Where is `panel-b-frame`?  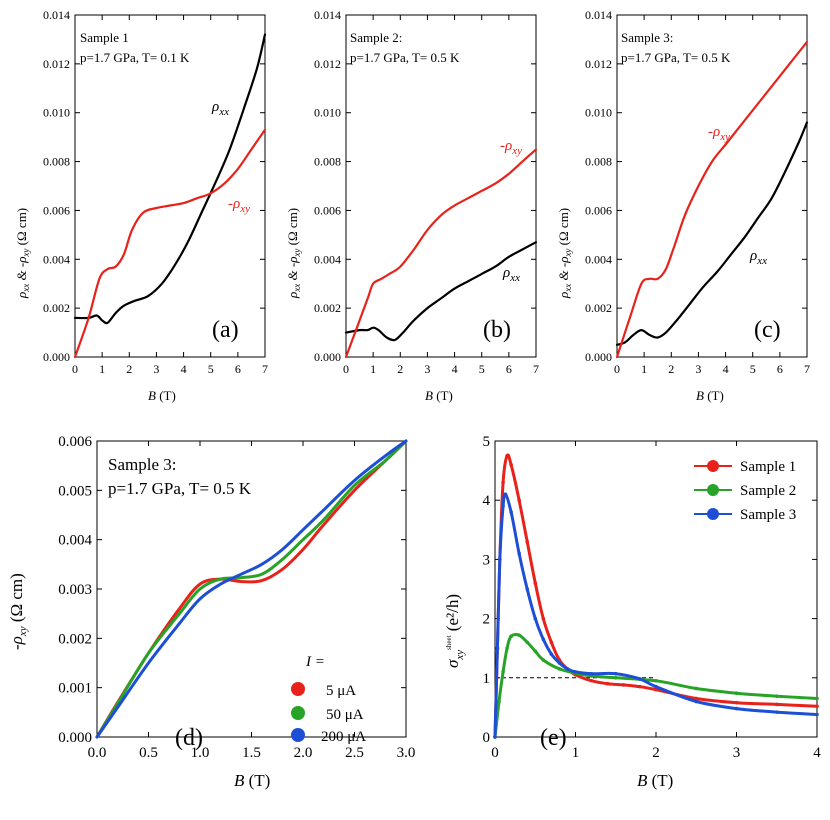
panel-b-frame is located at coordinates (441, 186).